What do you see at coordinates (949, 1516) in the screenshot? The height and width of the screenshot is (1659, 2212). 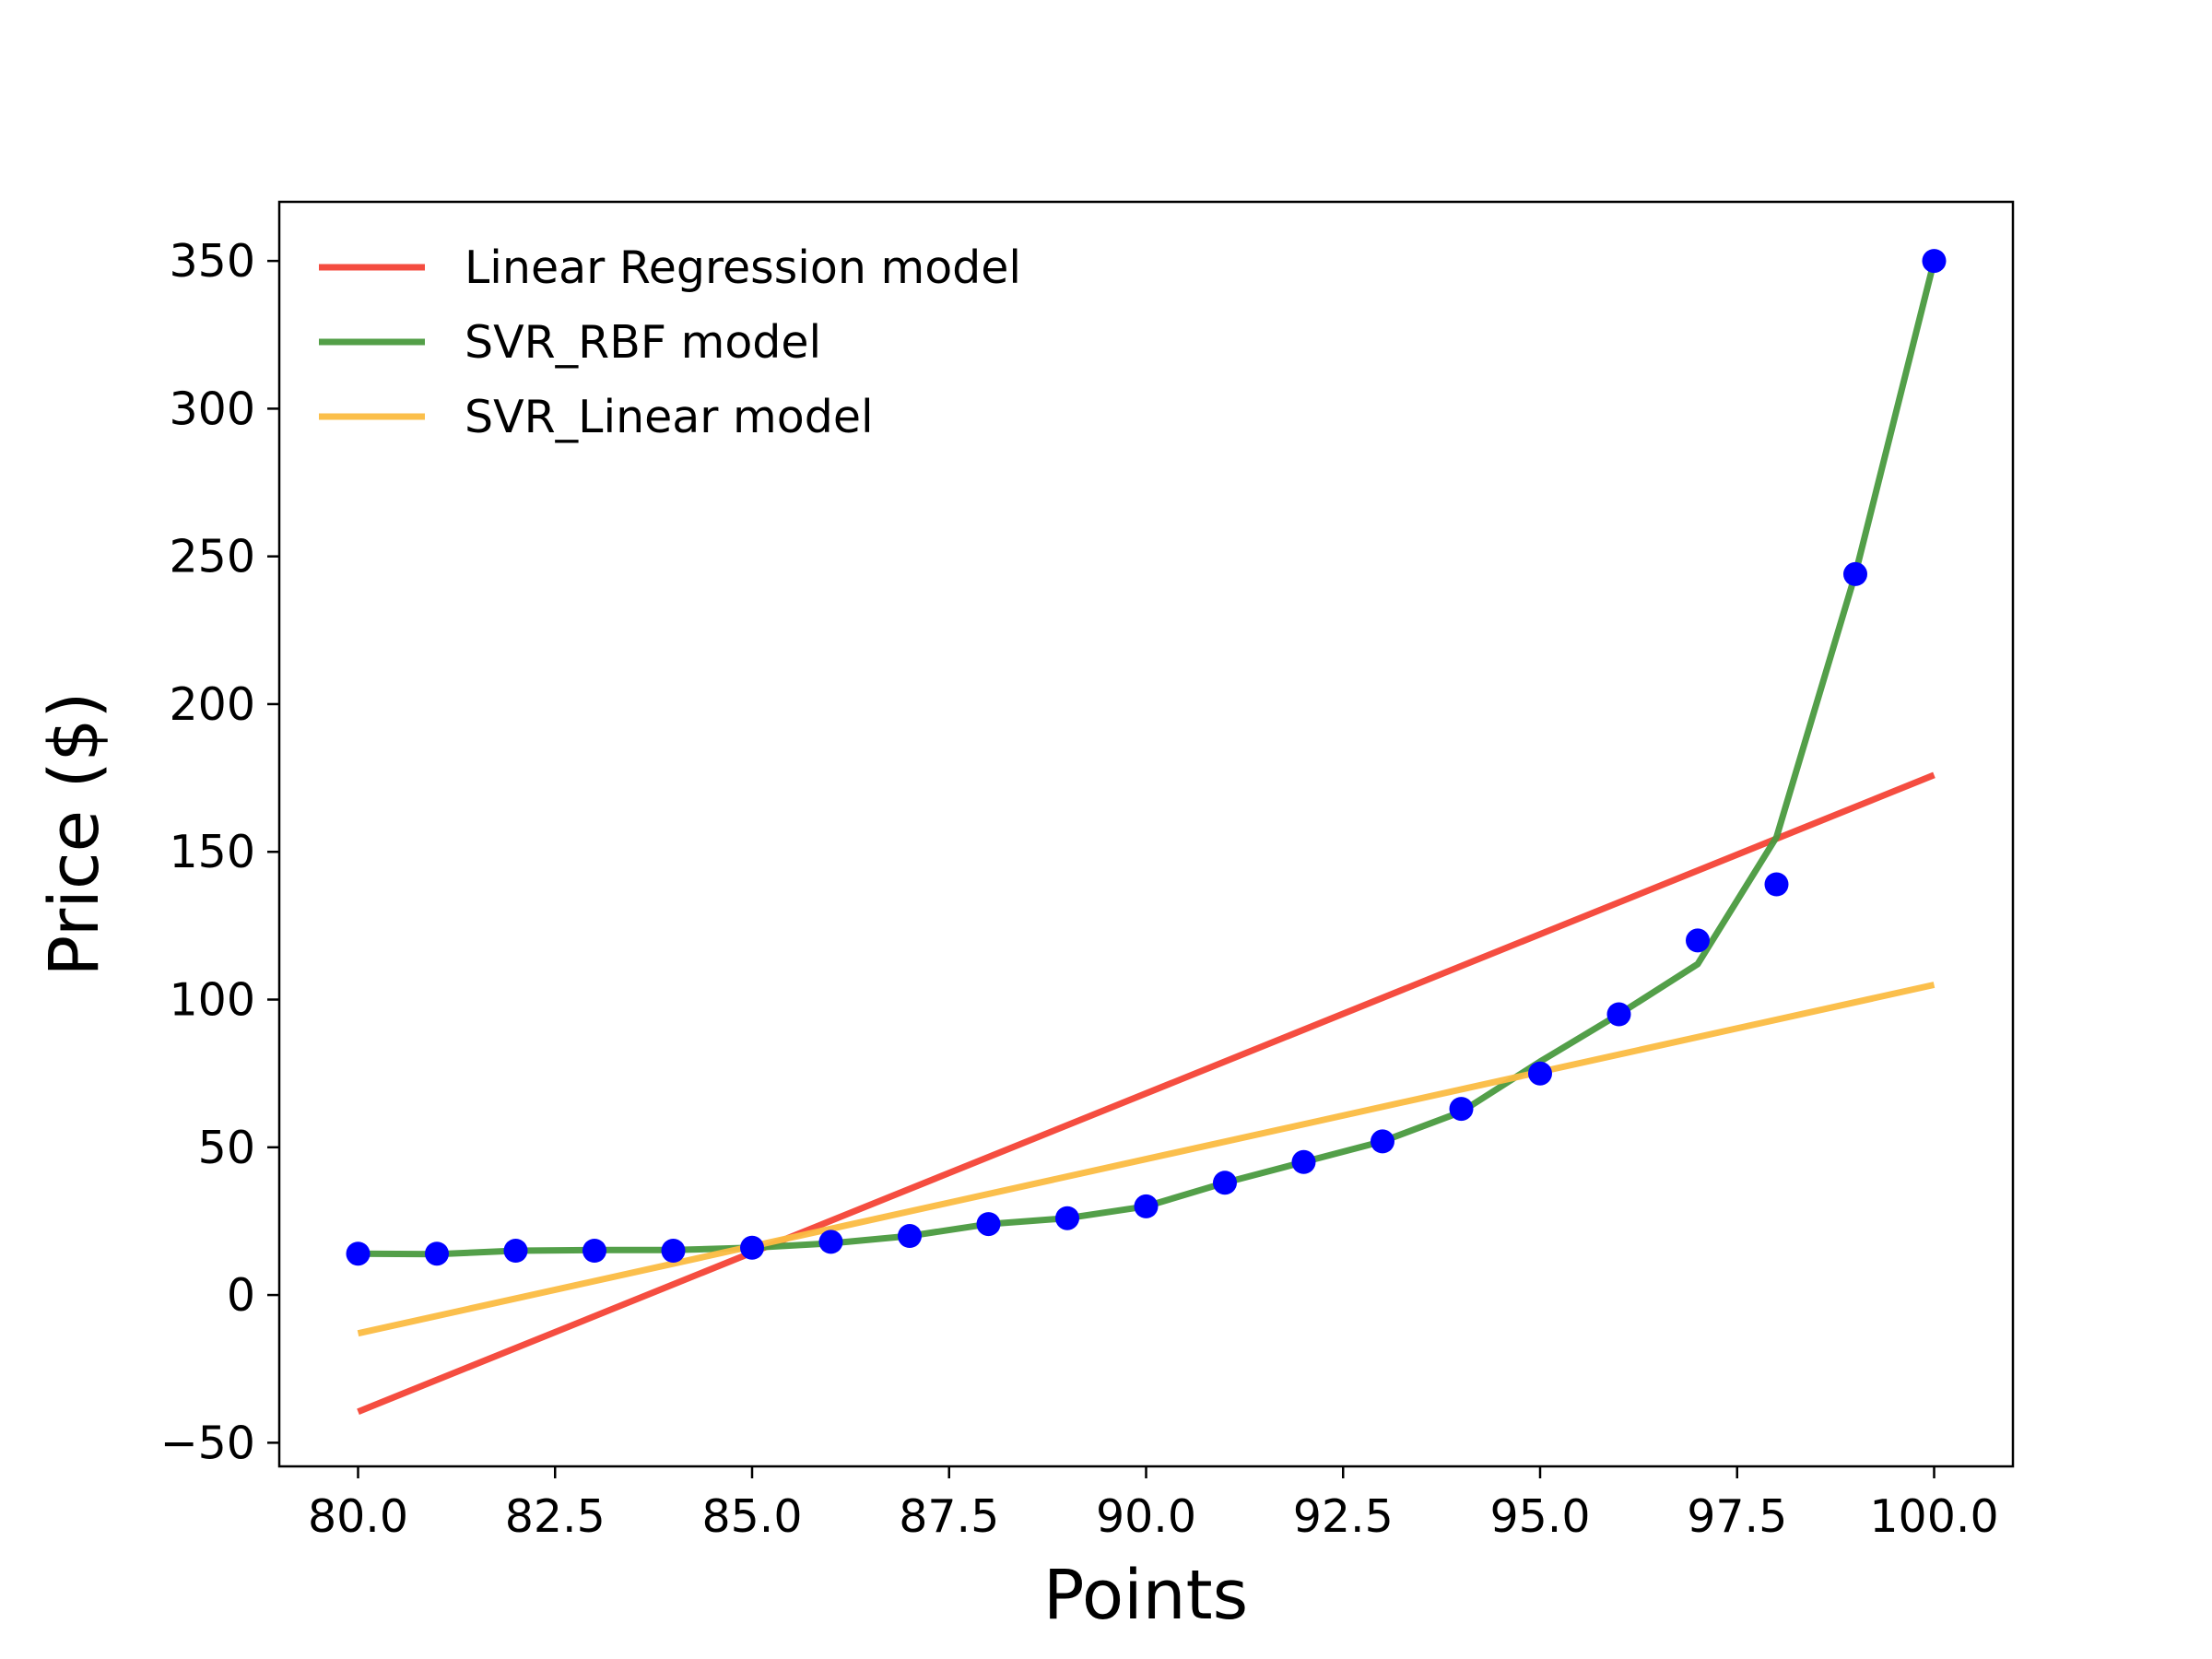 I see `x-tick-label: 87.5` at bounding box center [949, 1516].